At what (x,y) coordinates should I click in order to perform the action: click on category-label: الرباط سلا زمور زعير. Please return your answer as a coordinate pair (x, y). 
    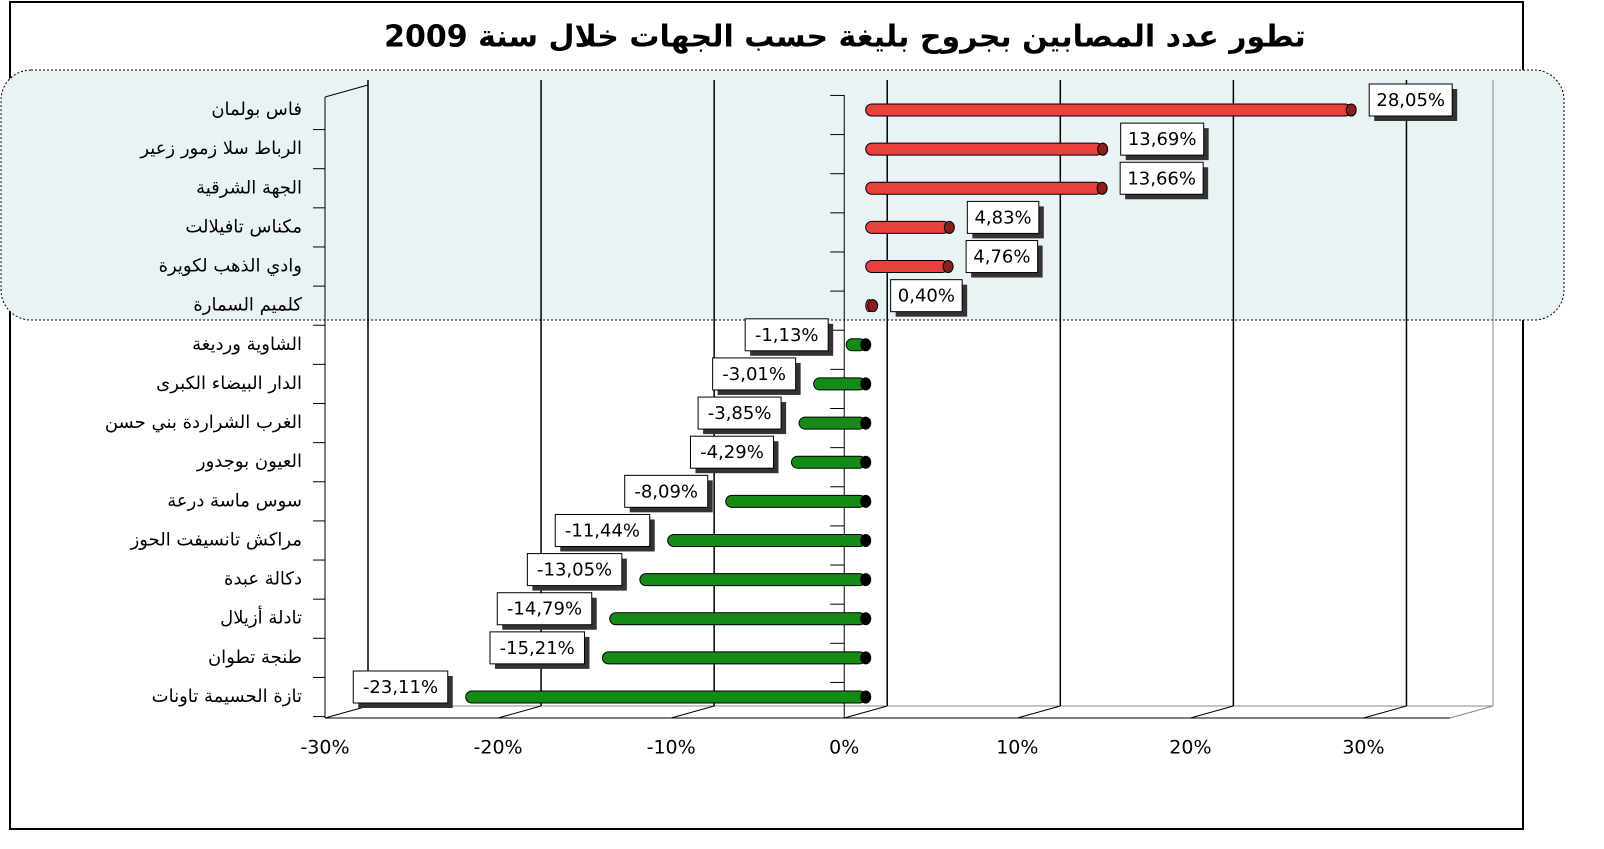
    Looking at the image, I should click on (220, 148).